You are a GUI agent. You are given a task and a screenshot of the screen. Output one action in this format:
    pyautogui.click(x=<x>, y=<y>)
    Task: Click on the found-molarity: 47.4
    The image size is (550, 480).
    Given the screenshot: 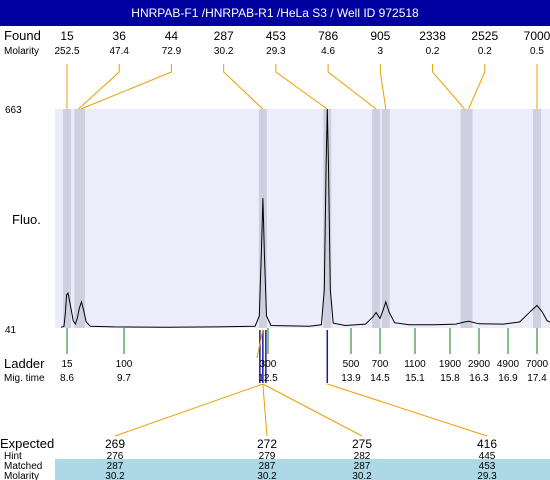 What is the action you would take?
    pyautogui.click(x=119, y=51)
    